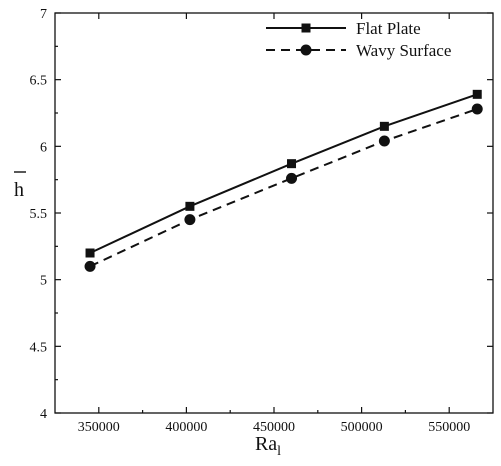  What do you see at coordinates (39, 214) in the screenshot?
I see `y-tick-label: 5.5` at bounding box center [39, 214].